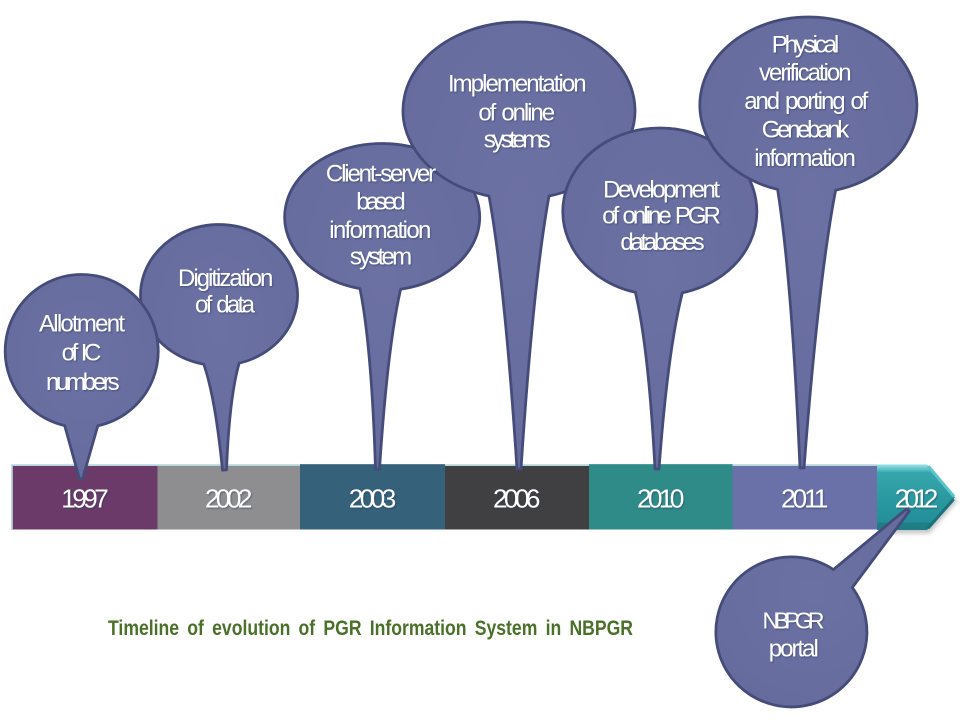 The image size is (960, 720). I want to click on svg-text: 2011, so click(805, 499).